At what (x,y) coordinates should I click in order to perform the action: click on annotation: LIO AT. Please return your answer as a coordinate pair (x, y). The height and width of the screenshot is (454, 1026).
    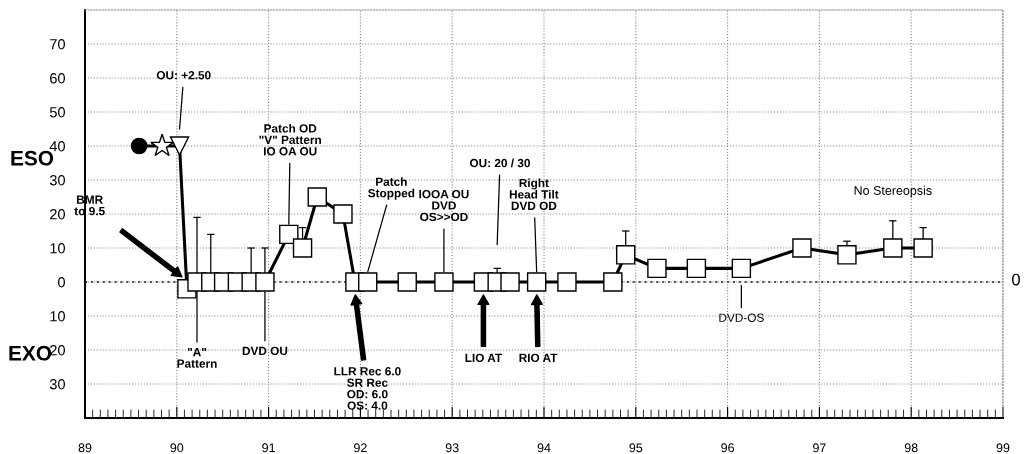
    Looking at the image, I should click on (483, 358).